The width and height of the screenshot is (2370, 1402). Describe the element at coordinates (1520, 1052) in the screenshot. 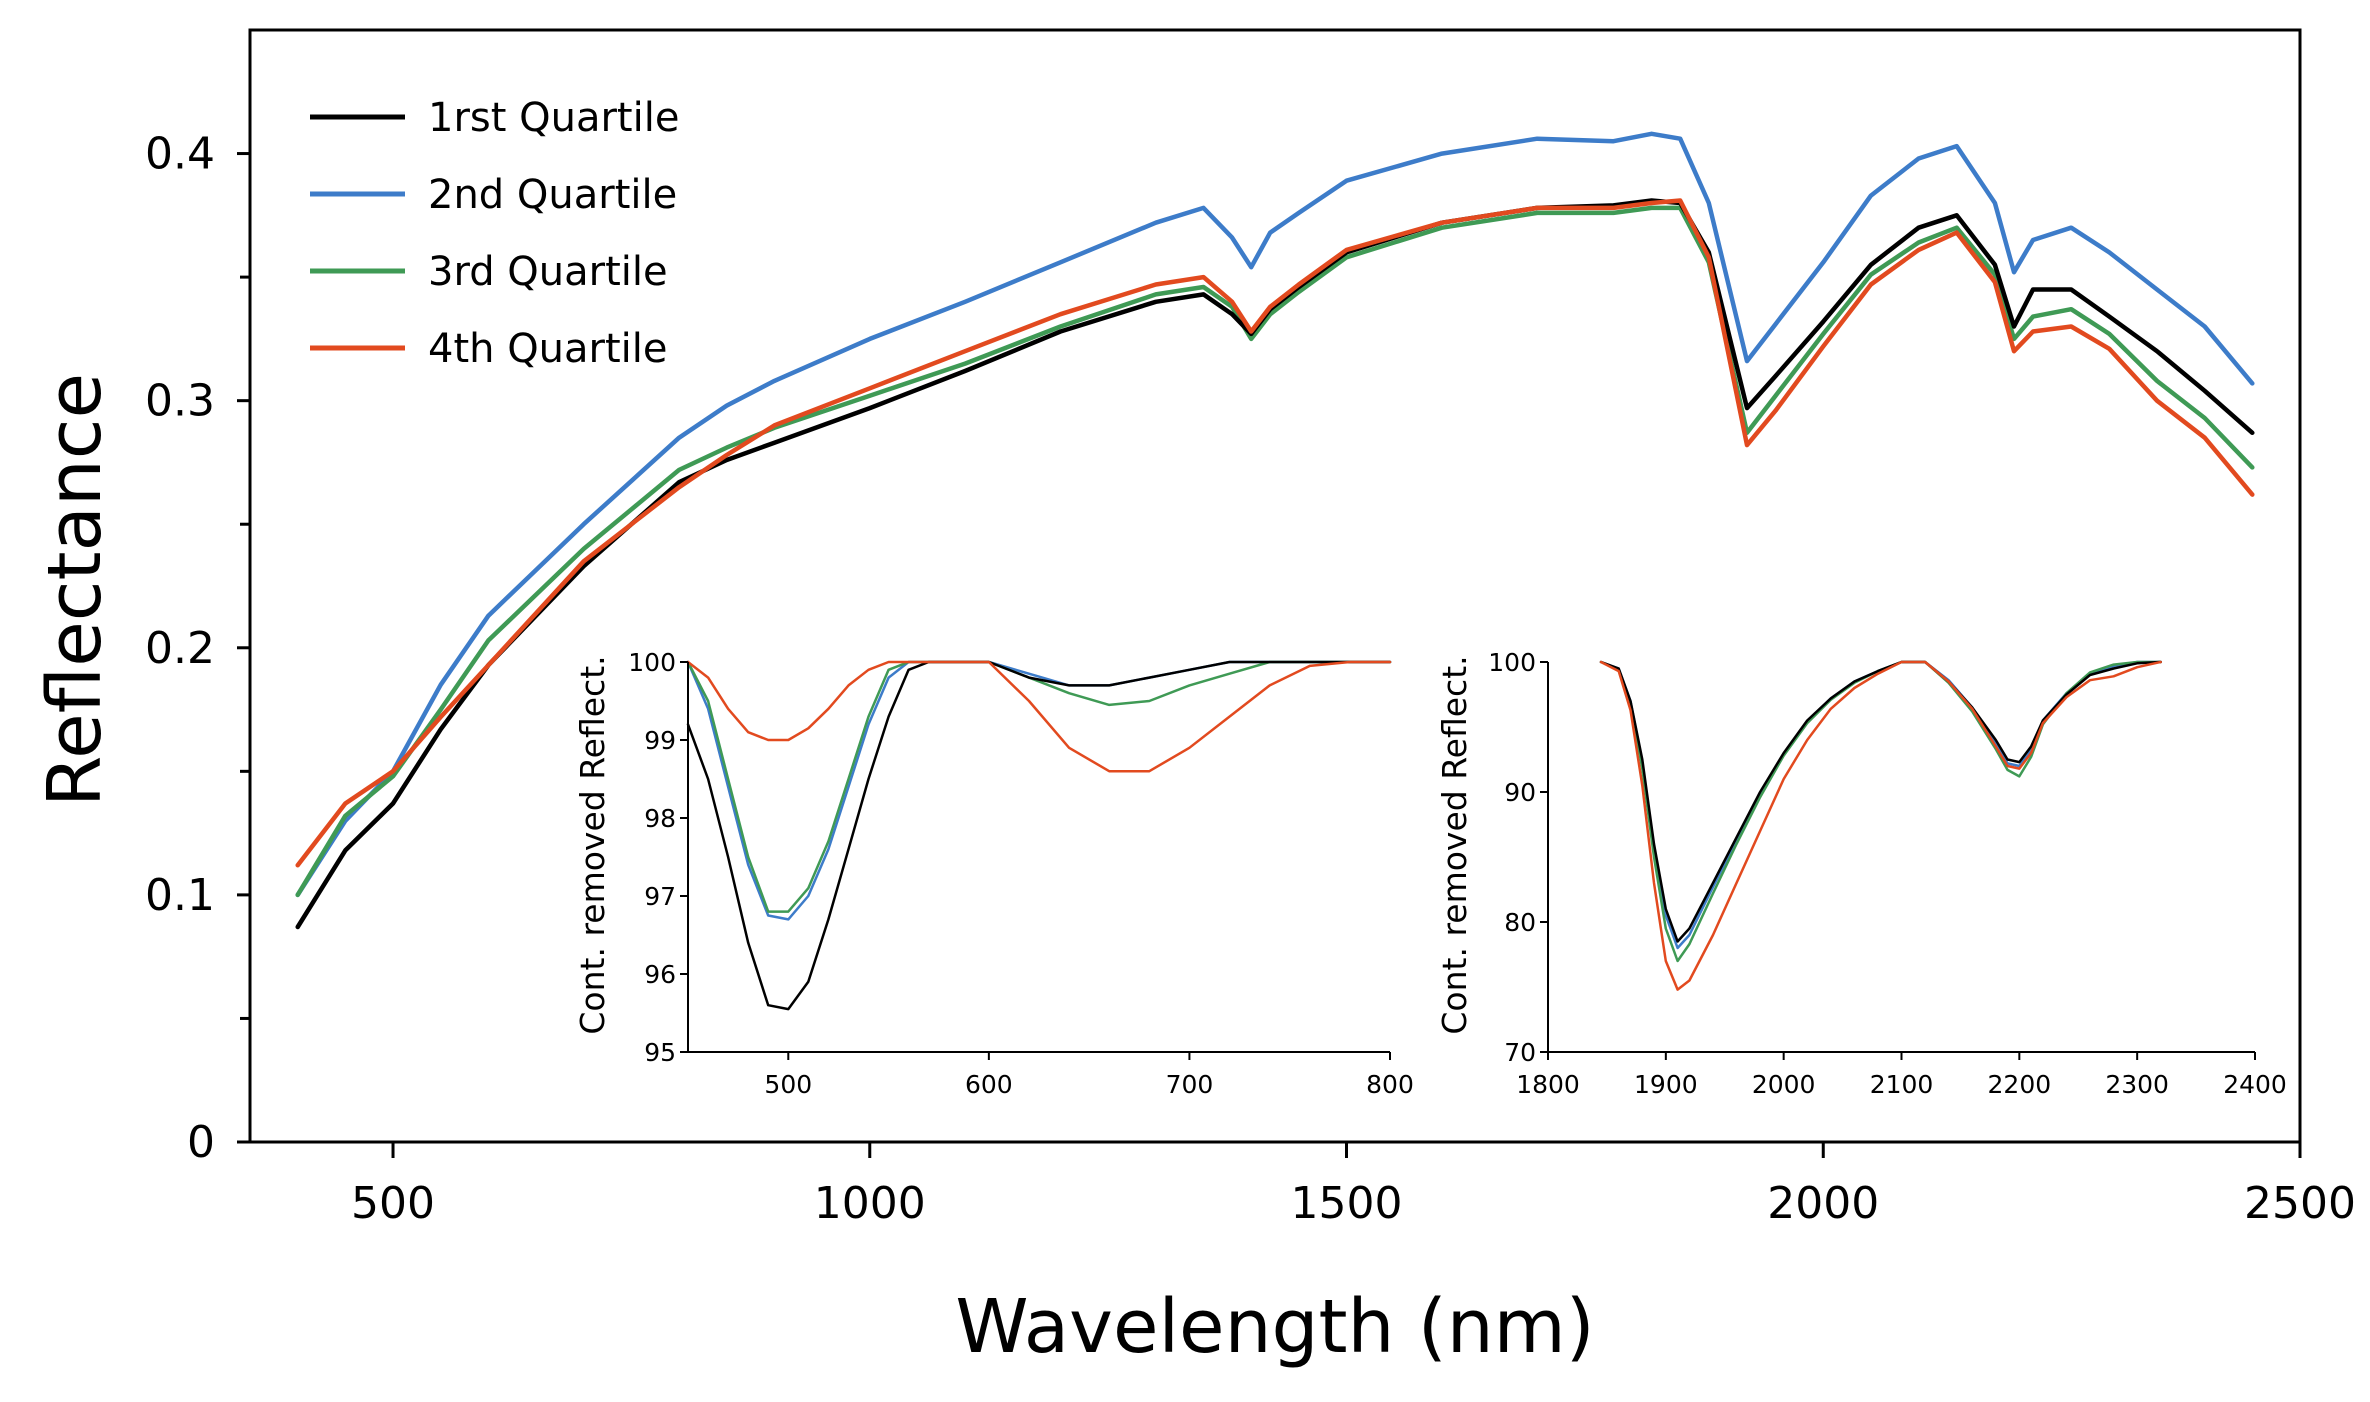

I see `inset-swir-y-tick-label: 70` at that location.